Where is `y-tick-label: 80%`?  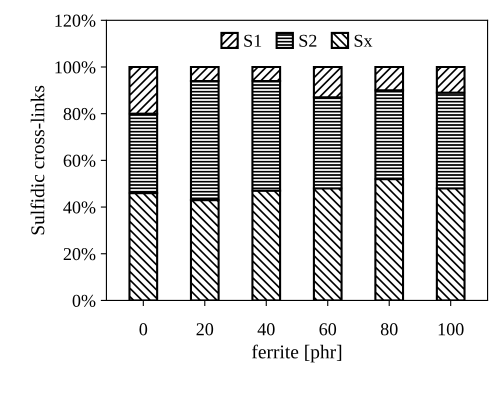 y-tick-label: 80% is located at coordinates (80, 114).